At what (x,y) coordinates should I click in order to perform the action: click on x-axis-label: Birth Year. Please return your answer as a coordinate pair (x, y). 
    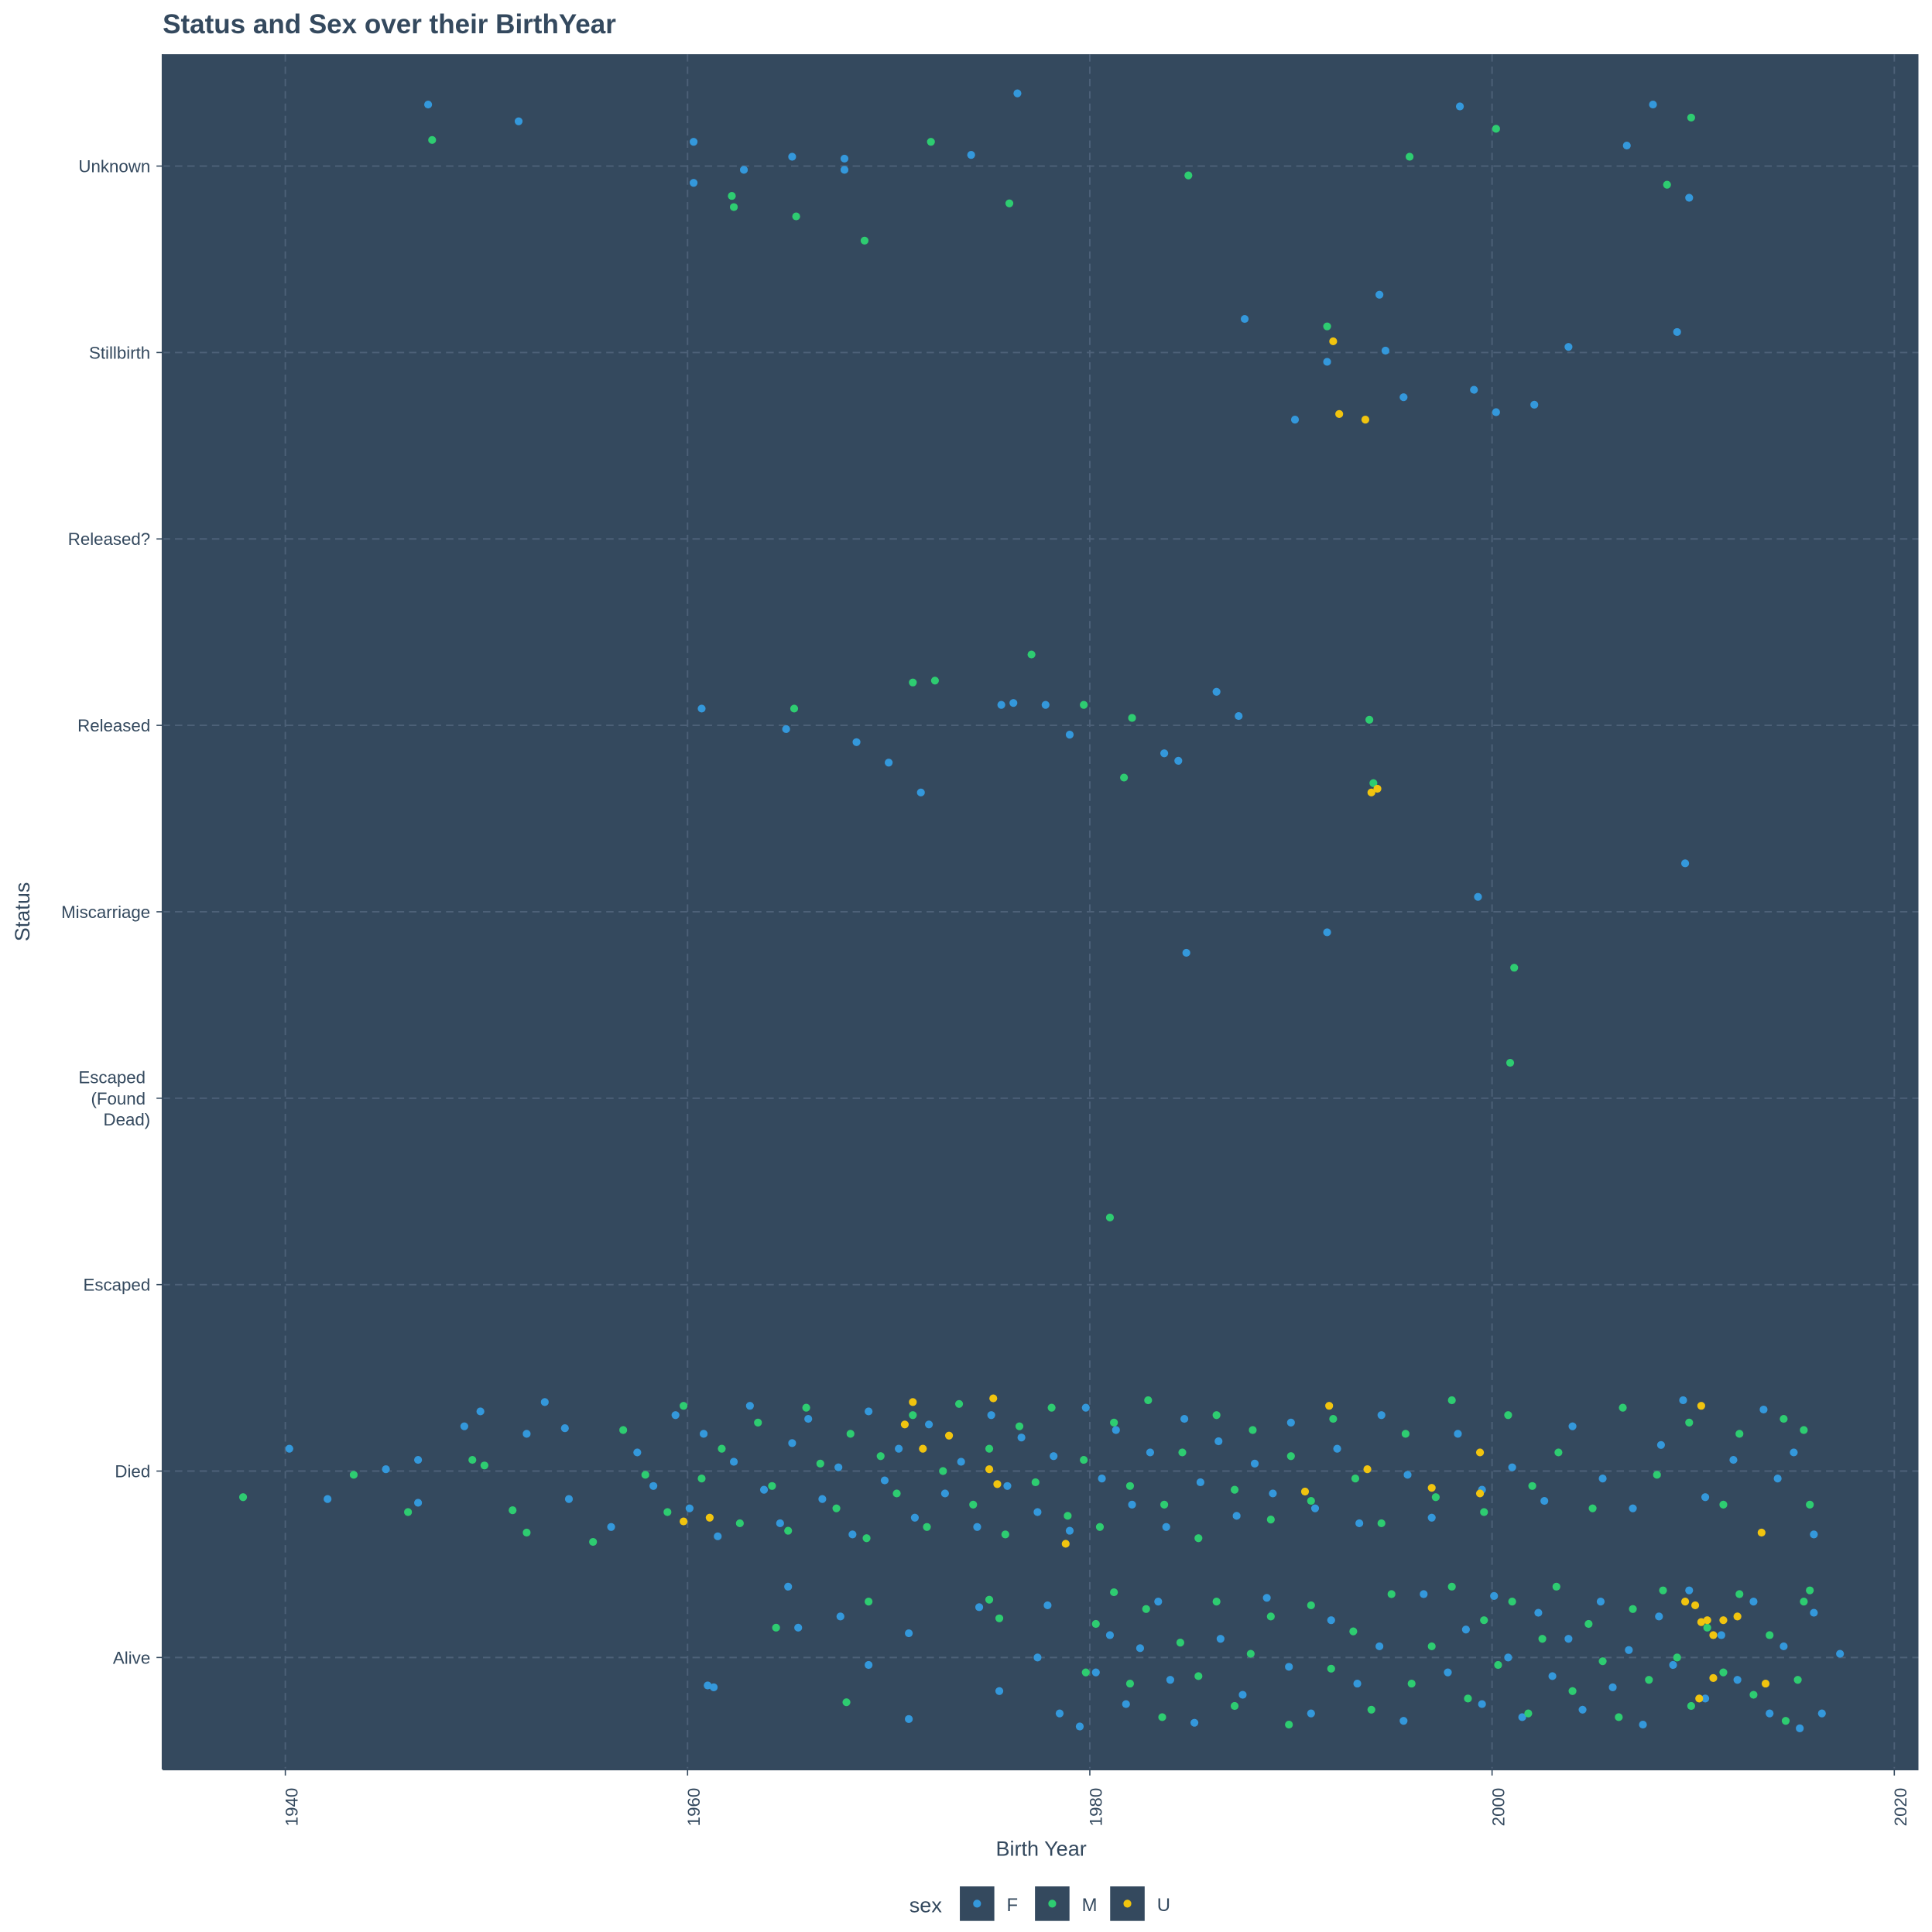
    Looking at the image, I should click on (1040, 1849).